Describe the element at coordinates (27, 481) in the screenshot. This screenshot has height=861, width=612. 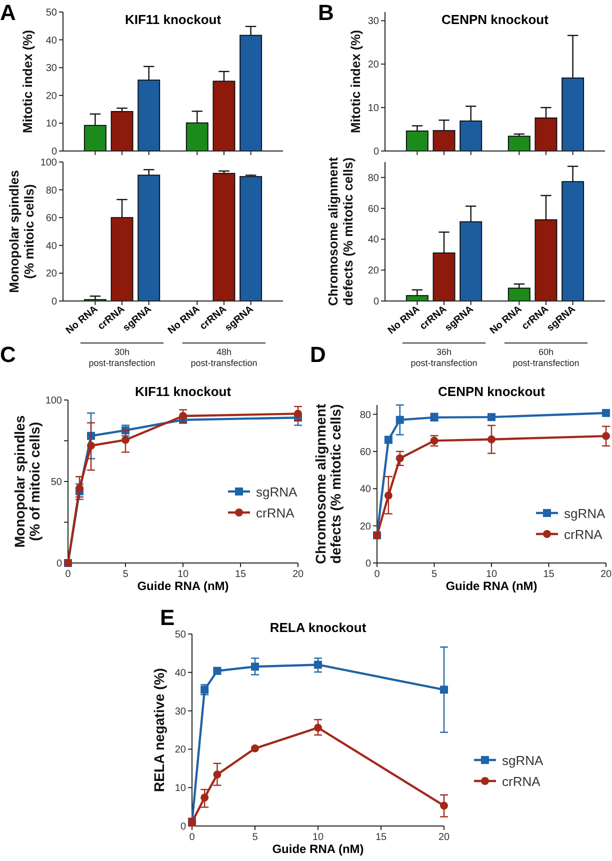
I see `y-axis-title: Monopolar spindles (% of mitoic cells)` at that location.